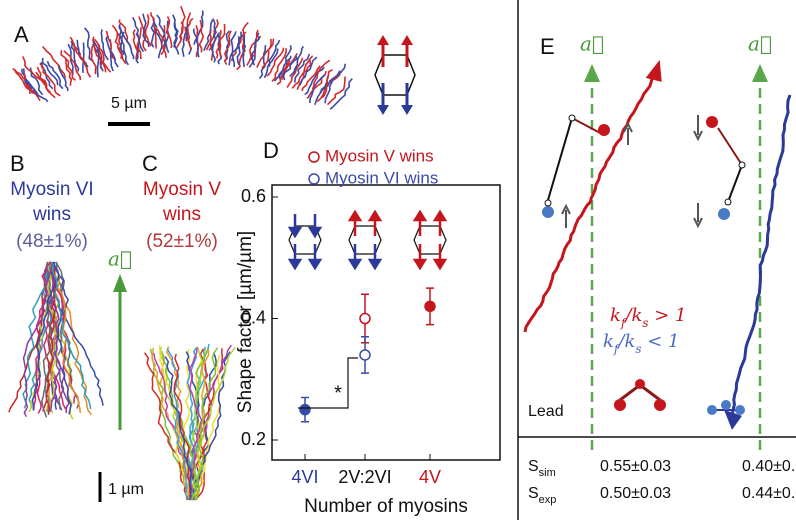  I want to click on legend-marker, so click(314, 157).